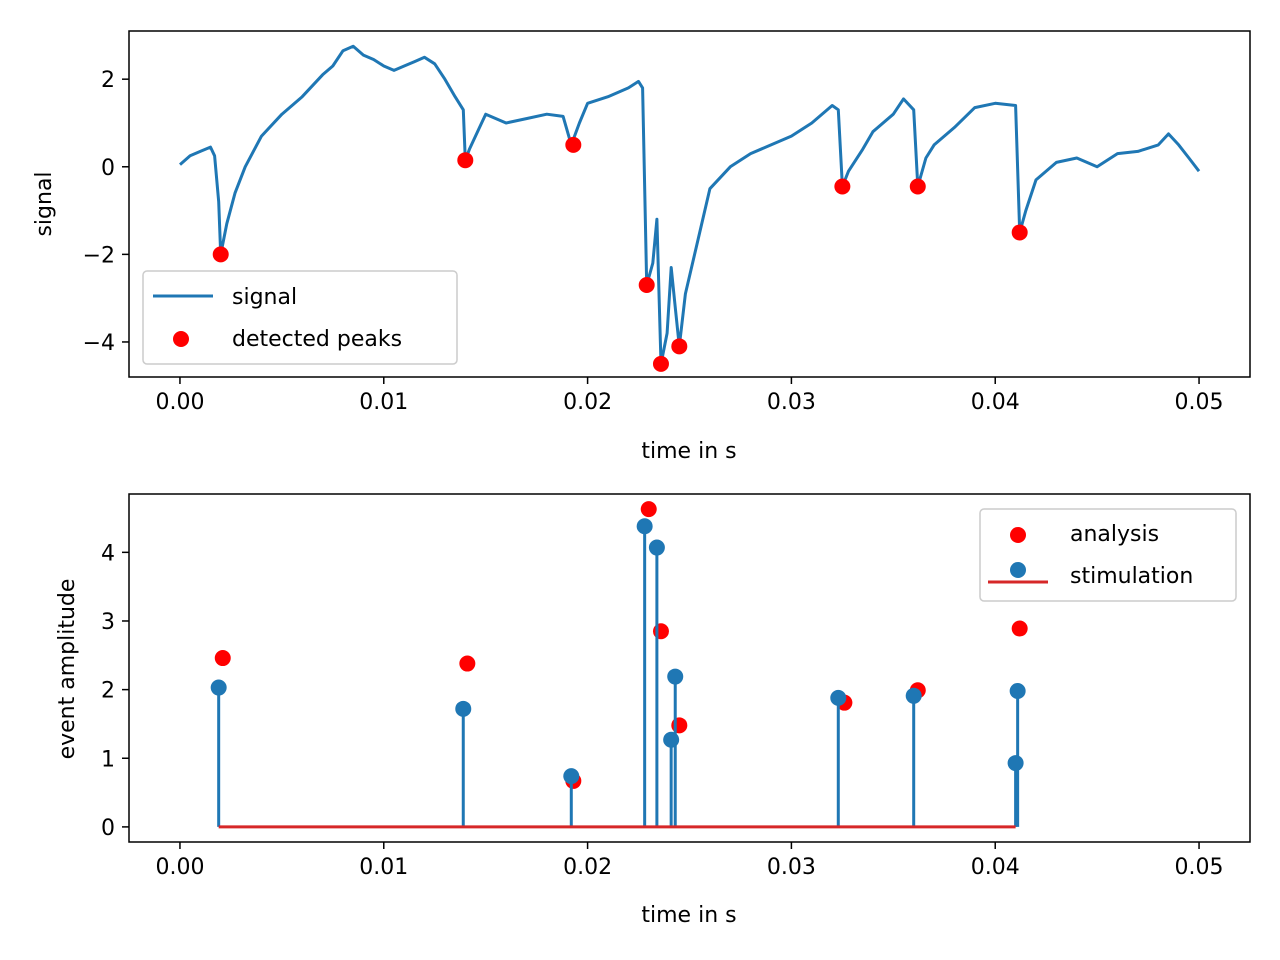 This screenshot has height=960, width=1280. Describe the element at coordinates (1199, 867) in the screenshot. I see `event-amplitude-plot-xtick-label: 0.05` at that location.